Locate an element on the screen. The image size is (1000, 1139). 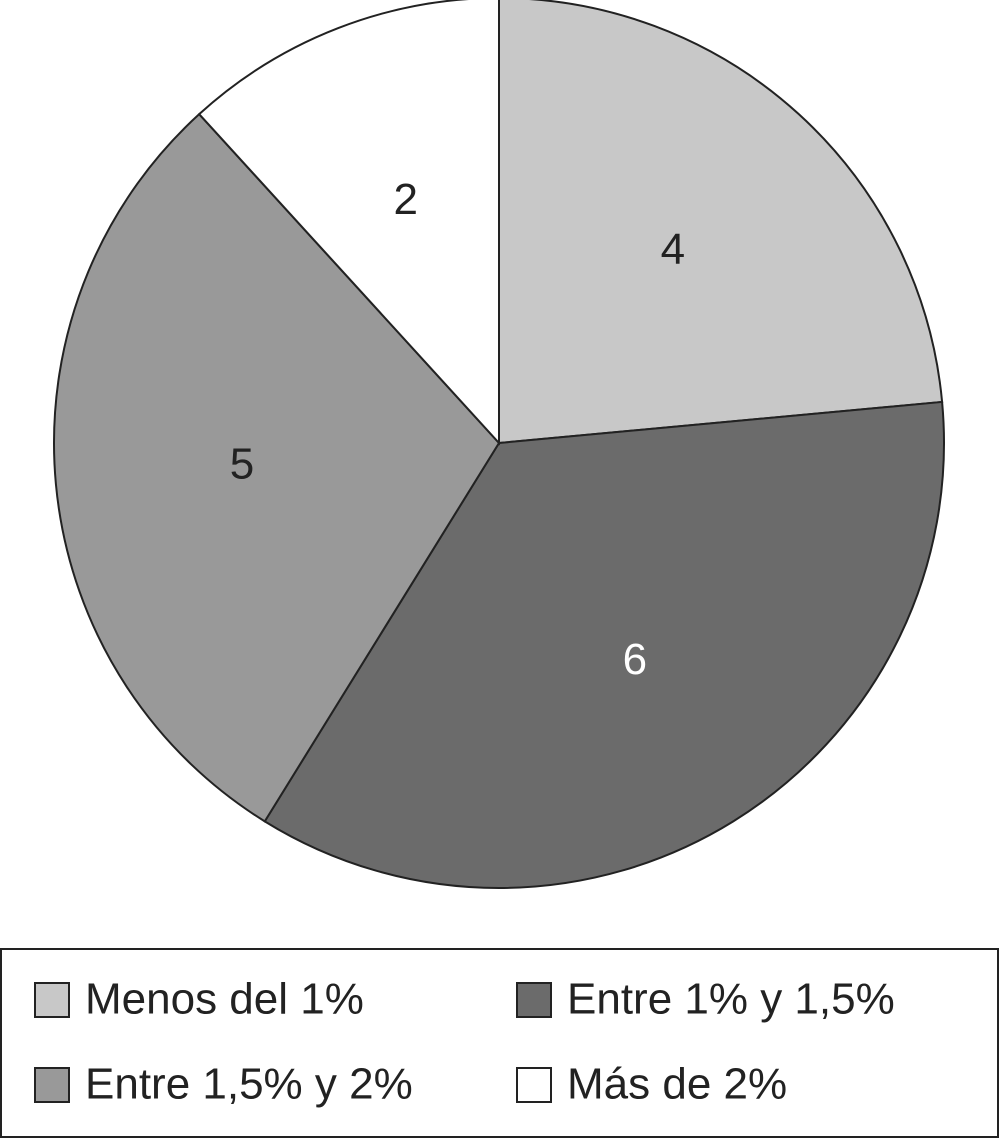
data-label: 5 is located at coordinates (242, 463).